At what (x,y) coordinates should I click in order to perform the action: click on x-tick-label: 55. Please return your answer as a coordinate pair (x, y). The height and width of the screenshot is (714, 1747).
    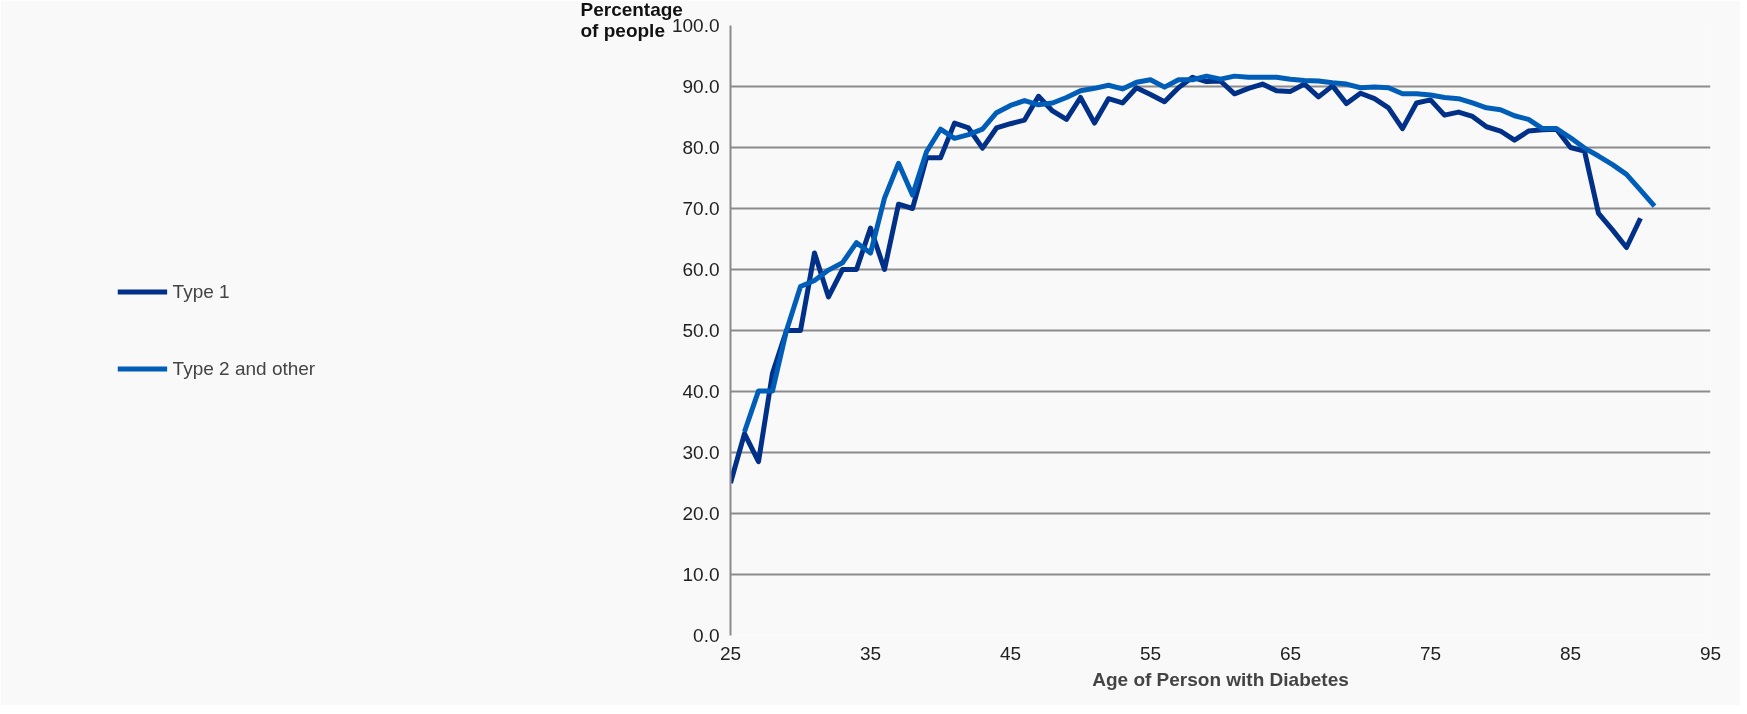
    Looking at the image, I should click on (1150, 653).